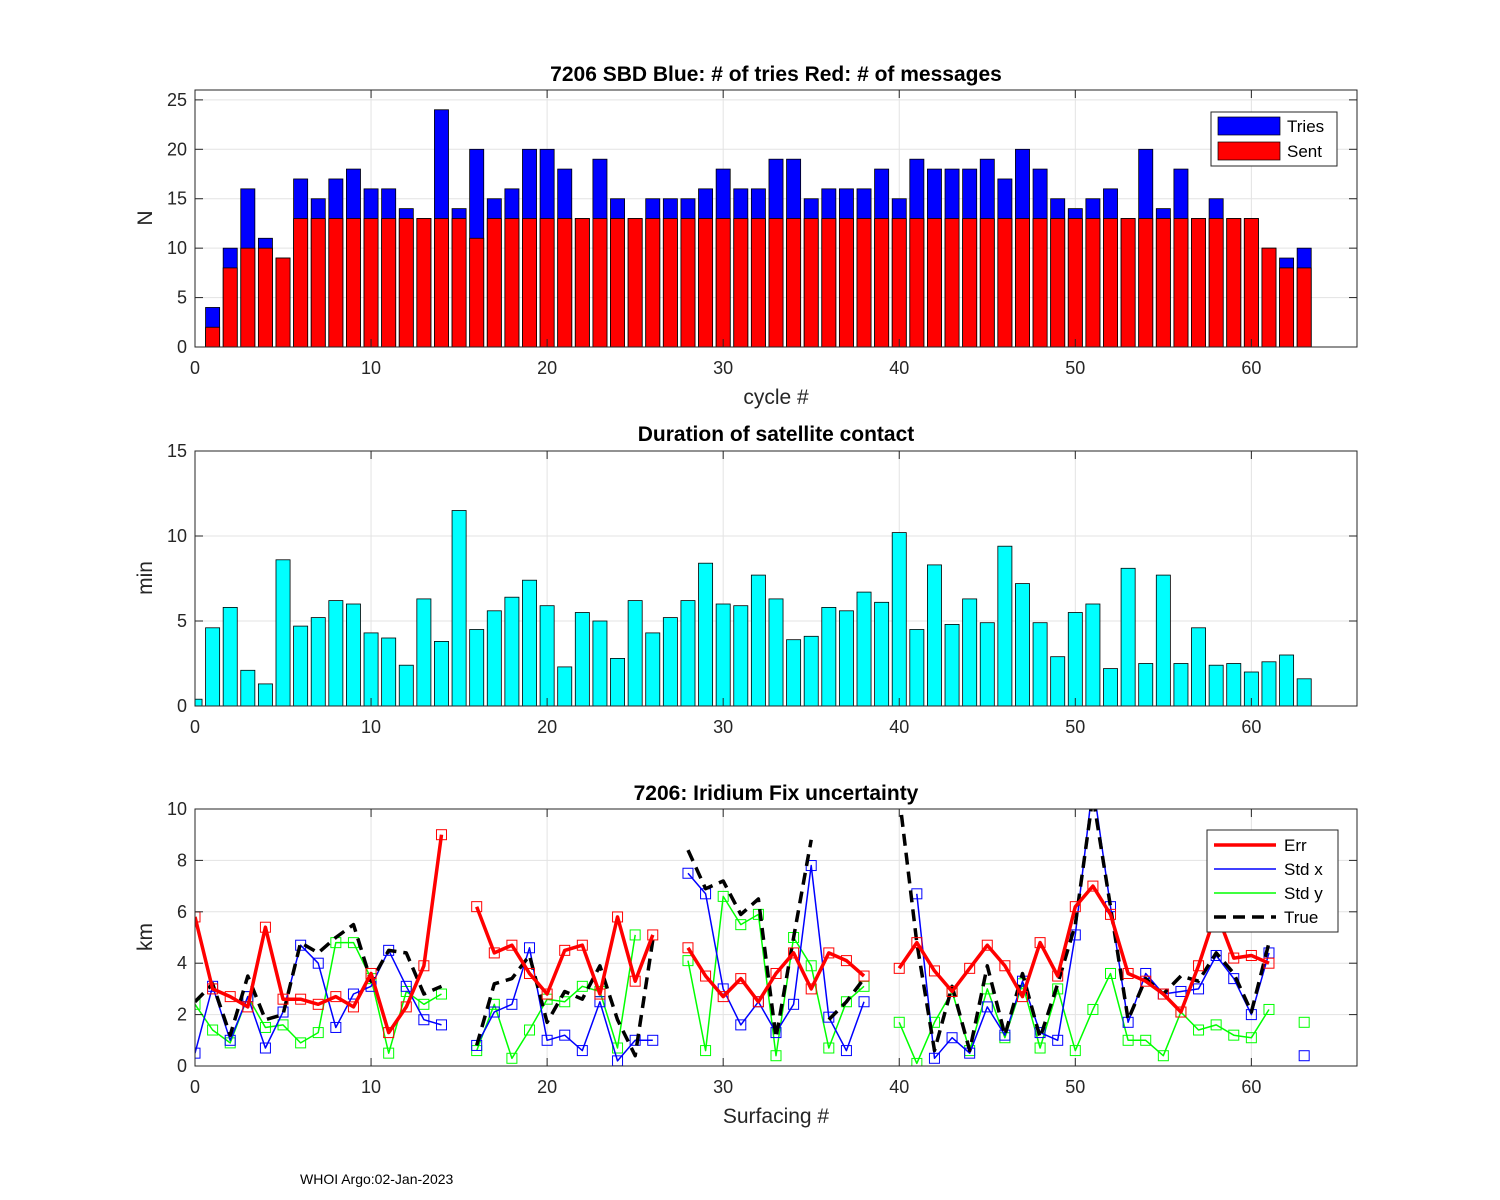 Image resolution: width=1500 pixels, height=1200 pixels. What do you see at coordinates (177, 149) in the screenshot?
I see `y-tick-label: 20` at bounding box center [177, 149].